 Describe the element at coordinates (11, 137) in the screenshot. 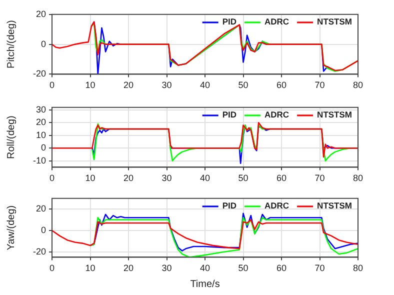

I see `y-axis-title: Roll/(deg)` at that location.